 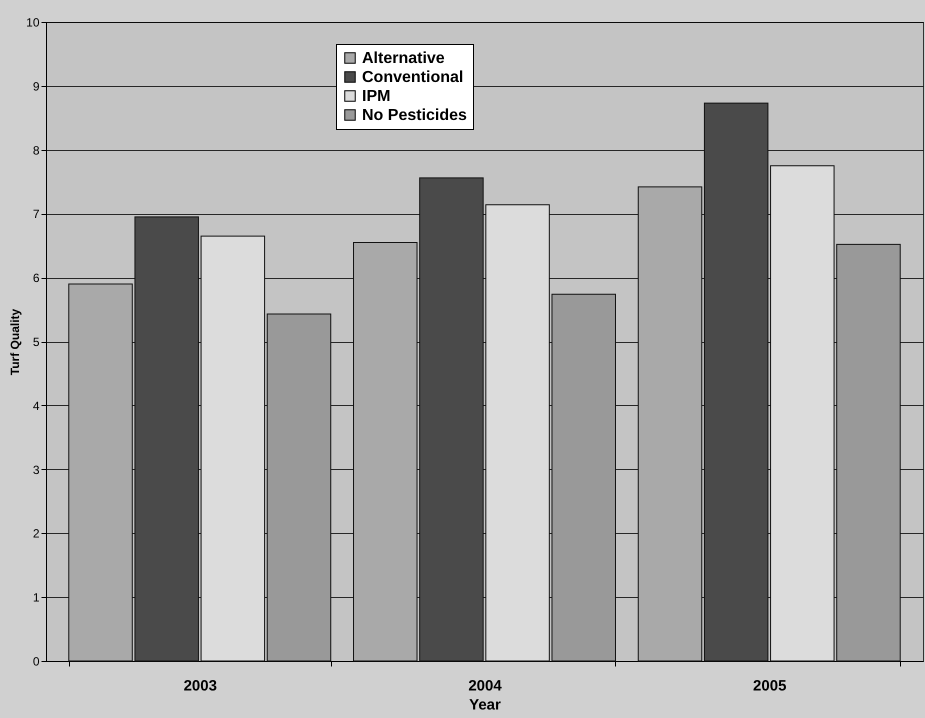 What do you see at coordinates (36, 405) in the screenshot?
I see `y-tick-label: 4` at bounding box center [36, 405].